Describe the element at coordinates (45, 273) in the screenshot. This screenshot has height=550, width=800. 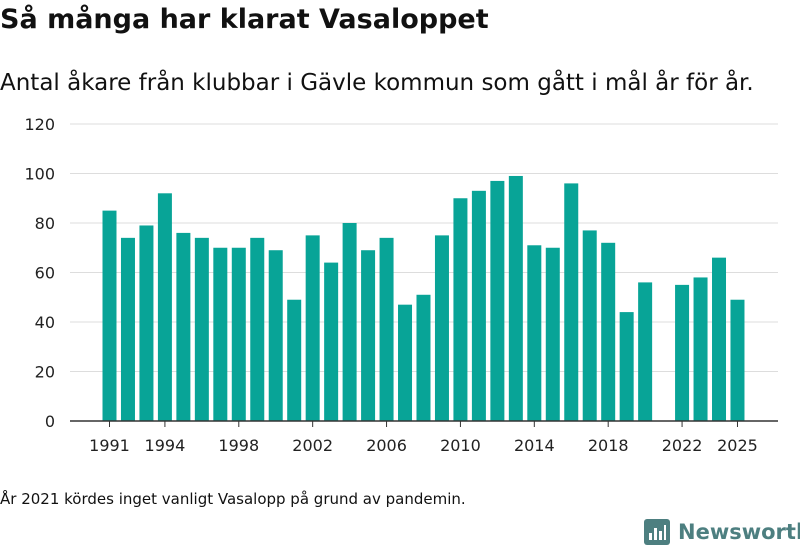
I see `y-tick-label: 60` at that location.